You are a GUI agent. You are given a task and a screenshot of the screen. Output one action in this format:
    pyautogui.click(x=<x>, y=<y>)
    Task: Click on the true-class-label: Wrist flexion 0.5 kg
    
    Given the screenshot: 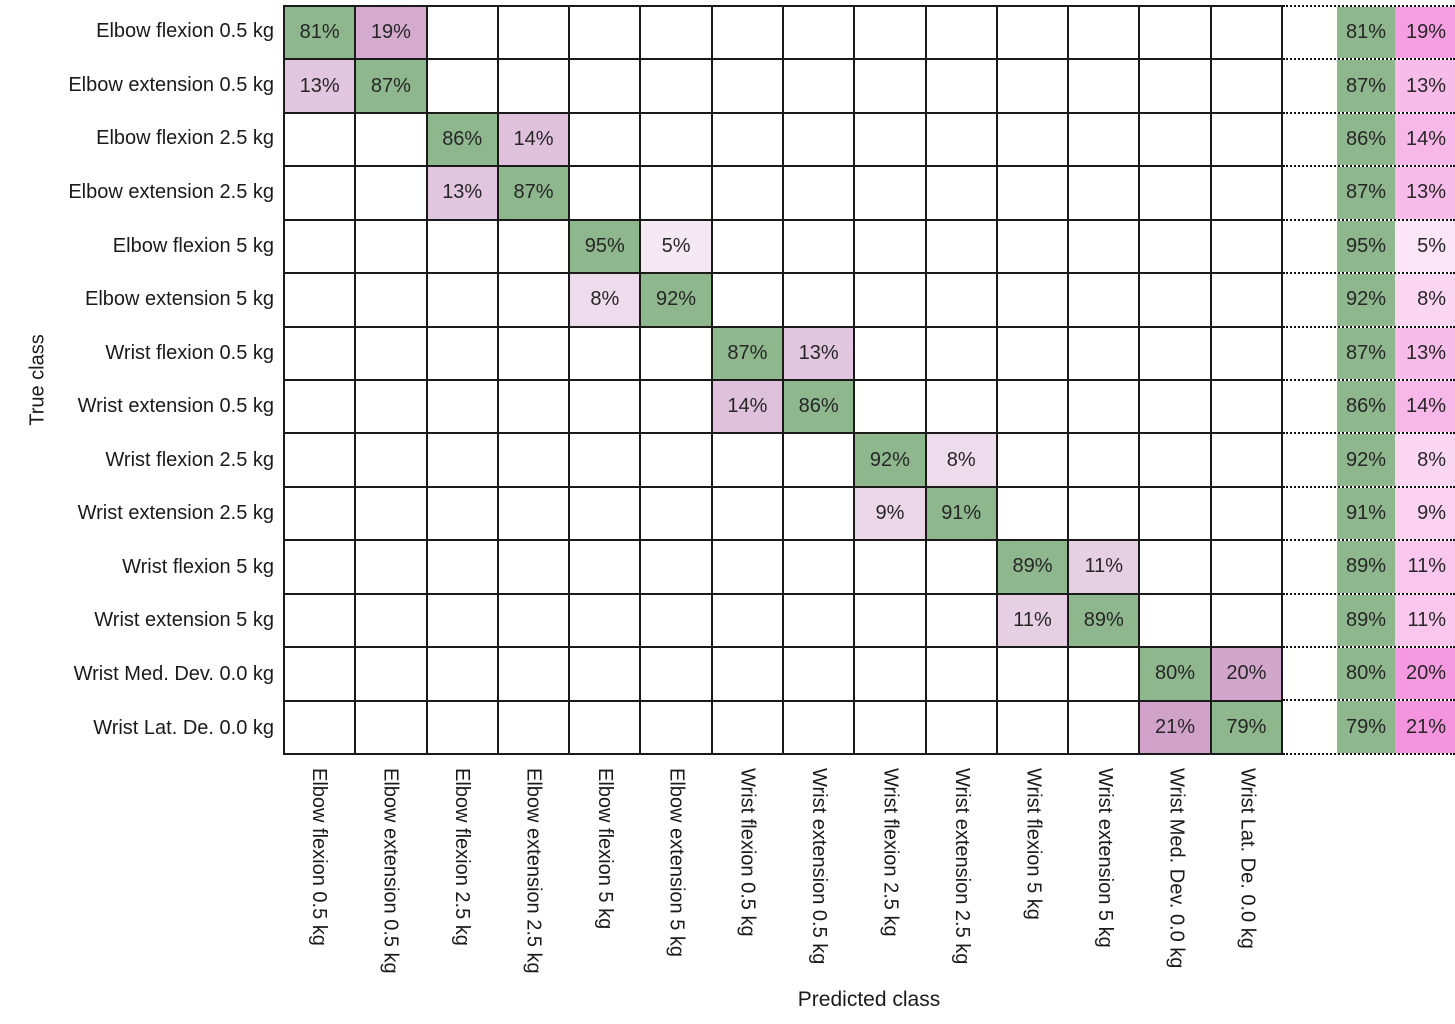 What is the action you would take?
    pyautogui.click(x=189, y=352)
    